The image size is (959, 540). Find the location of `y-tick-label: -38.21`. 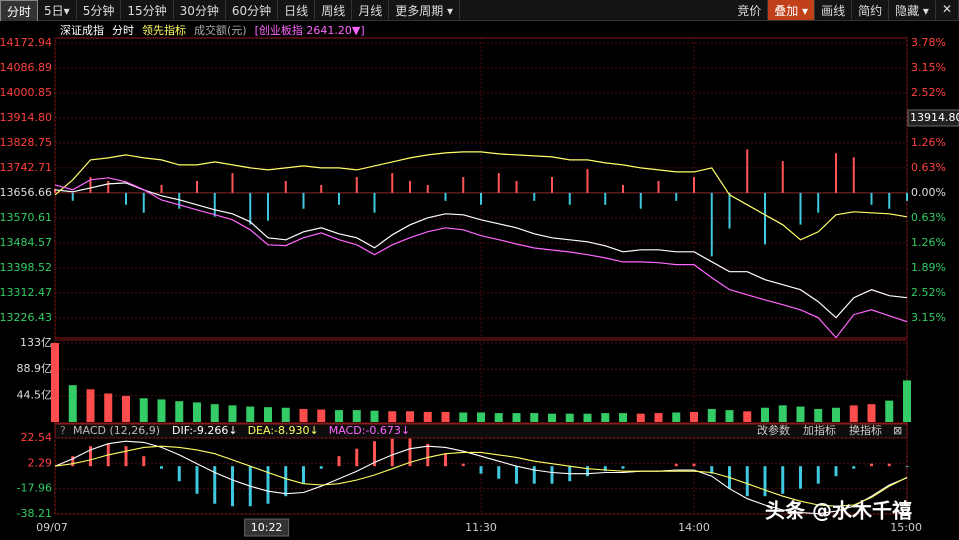

y-tick-label: -38.21 is located at coordinates (34, 513).